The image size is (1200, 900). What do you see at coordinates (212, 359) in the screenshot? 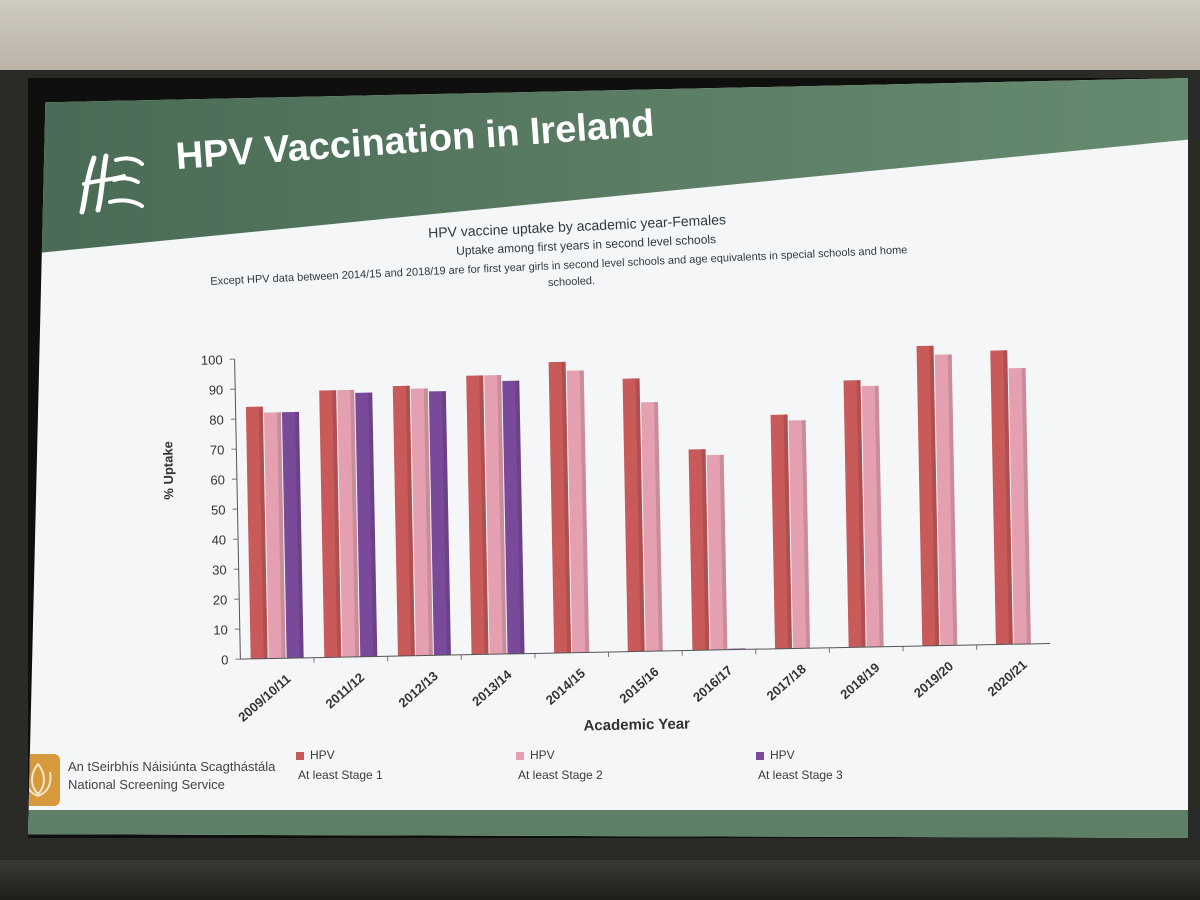
I see `y-tick-label: 100` at bounding box center [212, 359].